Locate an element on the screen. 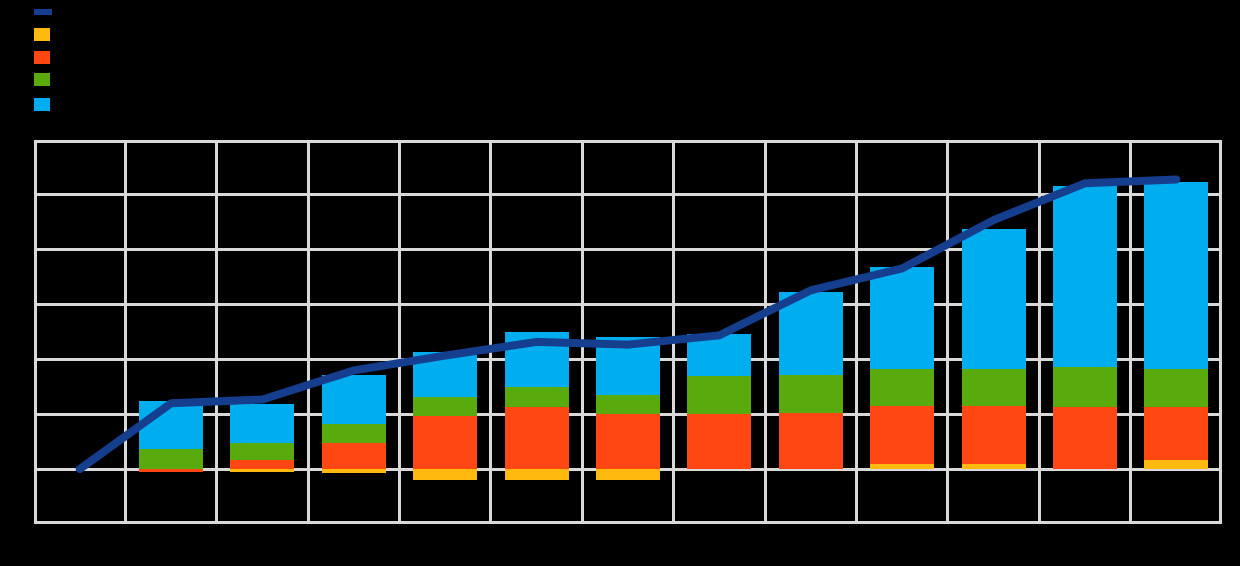 This screenshot has width=1240, height=566. bar-segment-bar-cyan-cat9 is located at coordinates (810, 333).